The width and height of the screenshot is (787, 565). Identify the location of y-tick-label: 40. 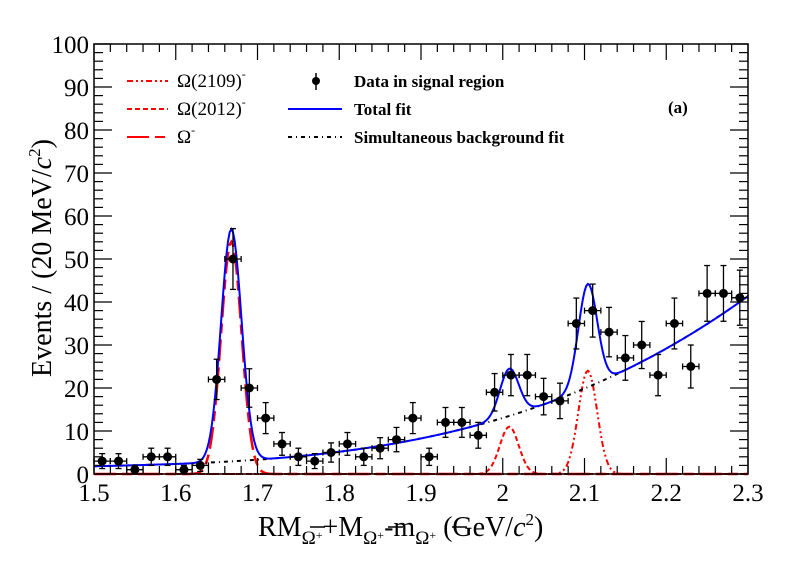
(76, 303).